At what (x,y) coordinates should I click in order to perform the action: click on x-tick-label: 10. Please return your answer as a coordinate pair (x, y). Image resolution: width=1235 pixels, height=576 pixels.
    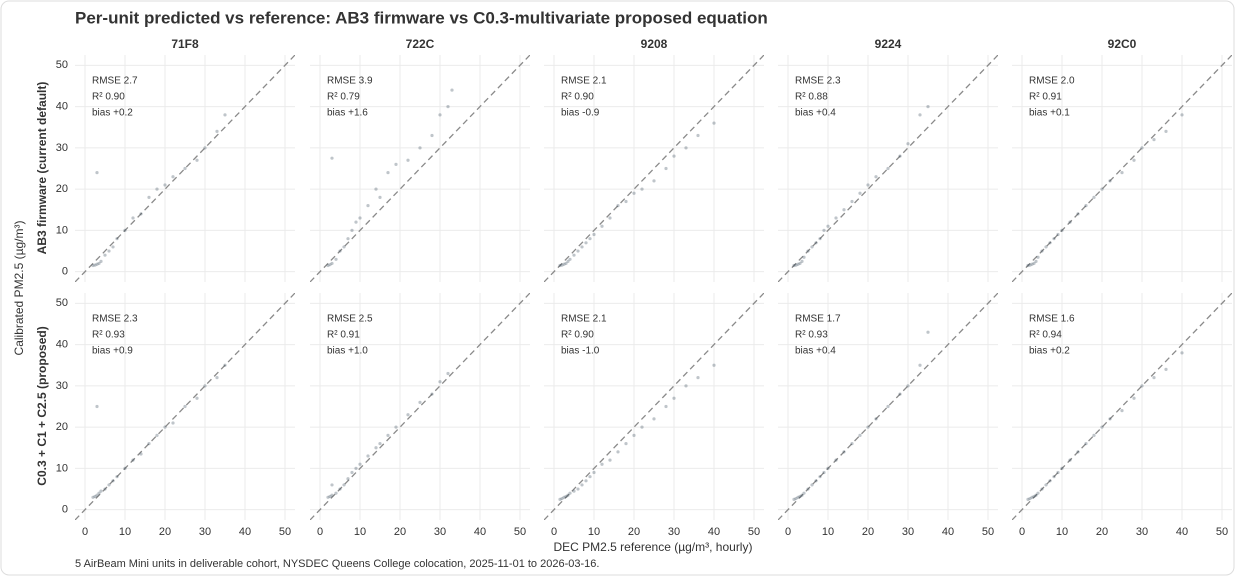
    Looking at the image, I should click on (1062, 532).